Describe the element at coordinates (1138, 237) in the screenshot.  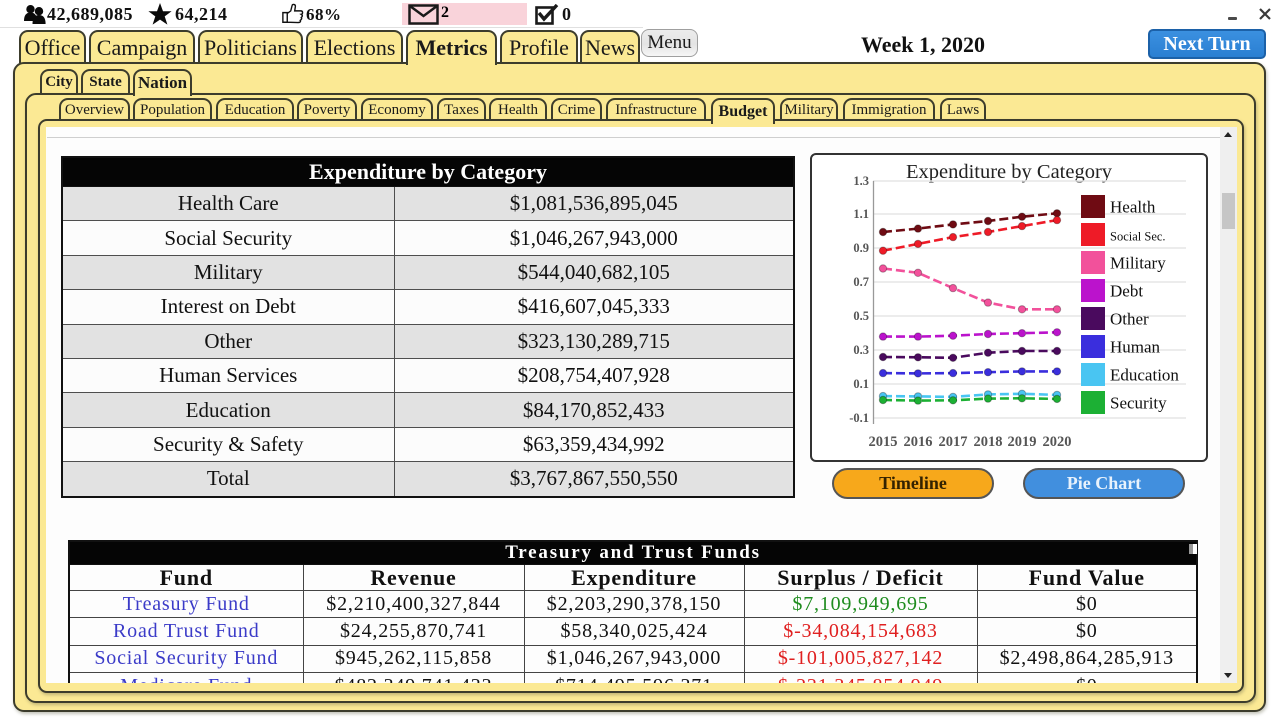
I see `svg-text: Social Sec.` at that location.